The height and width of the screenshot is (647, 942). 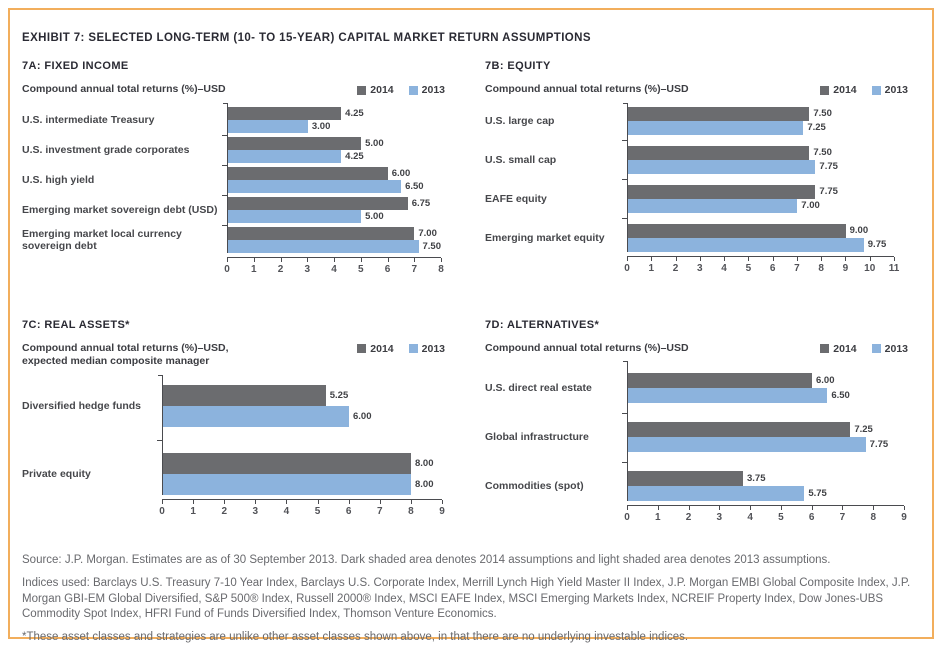 What do you see at coordinates (76, 324) in the screenshot?
I see `panel-title: 7C: REAL ASSETS*` at bounding box center [76, 324].